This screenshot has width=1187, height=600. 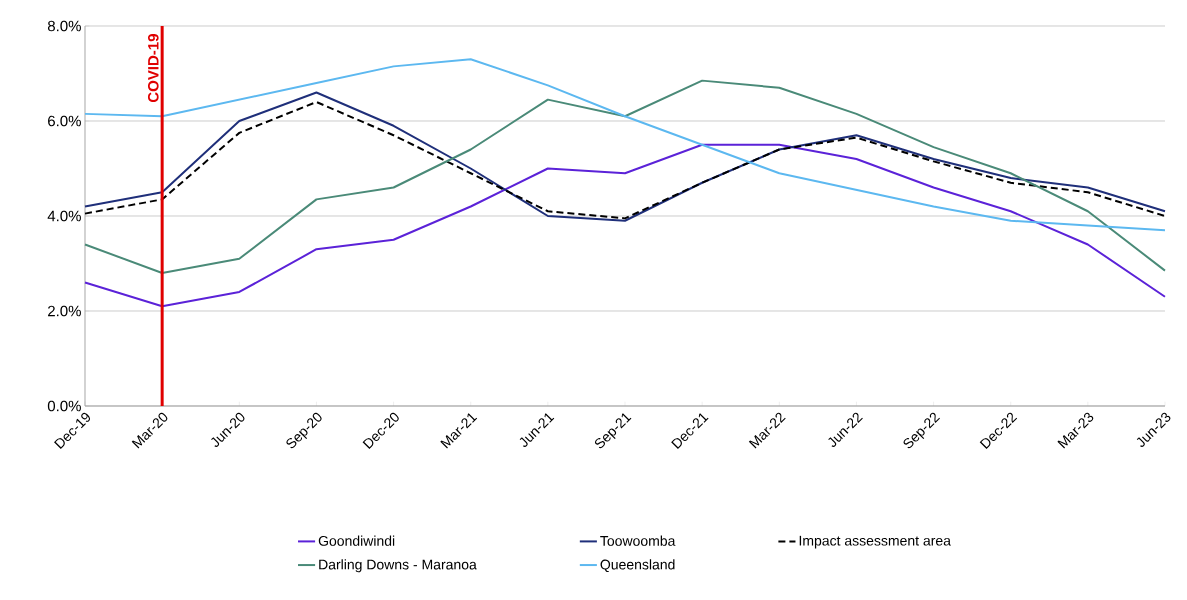 What do you see at coordinates (356, 540) in the screenshot?
I see `legend-label: Goondiwindi` at bounding box center [356, 540].